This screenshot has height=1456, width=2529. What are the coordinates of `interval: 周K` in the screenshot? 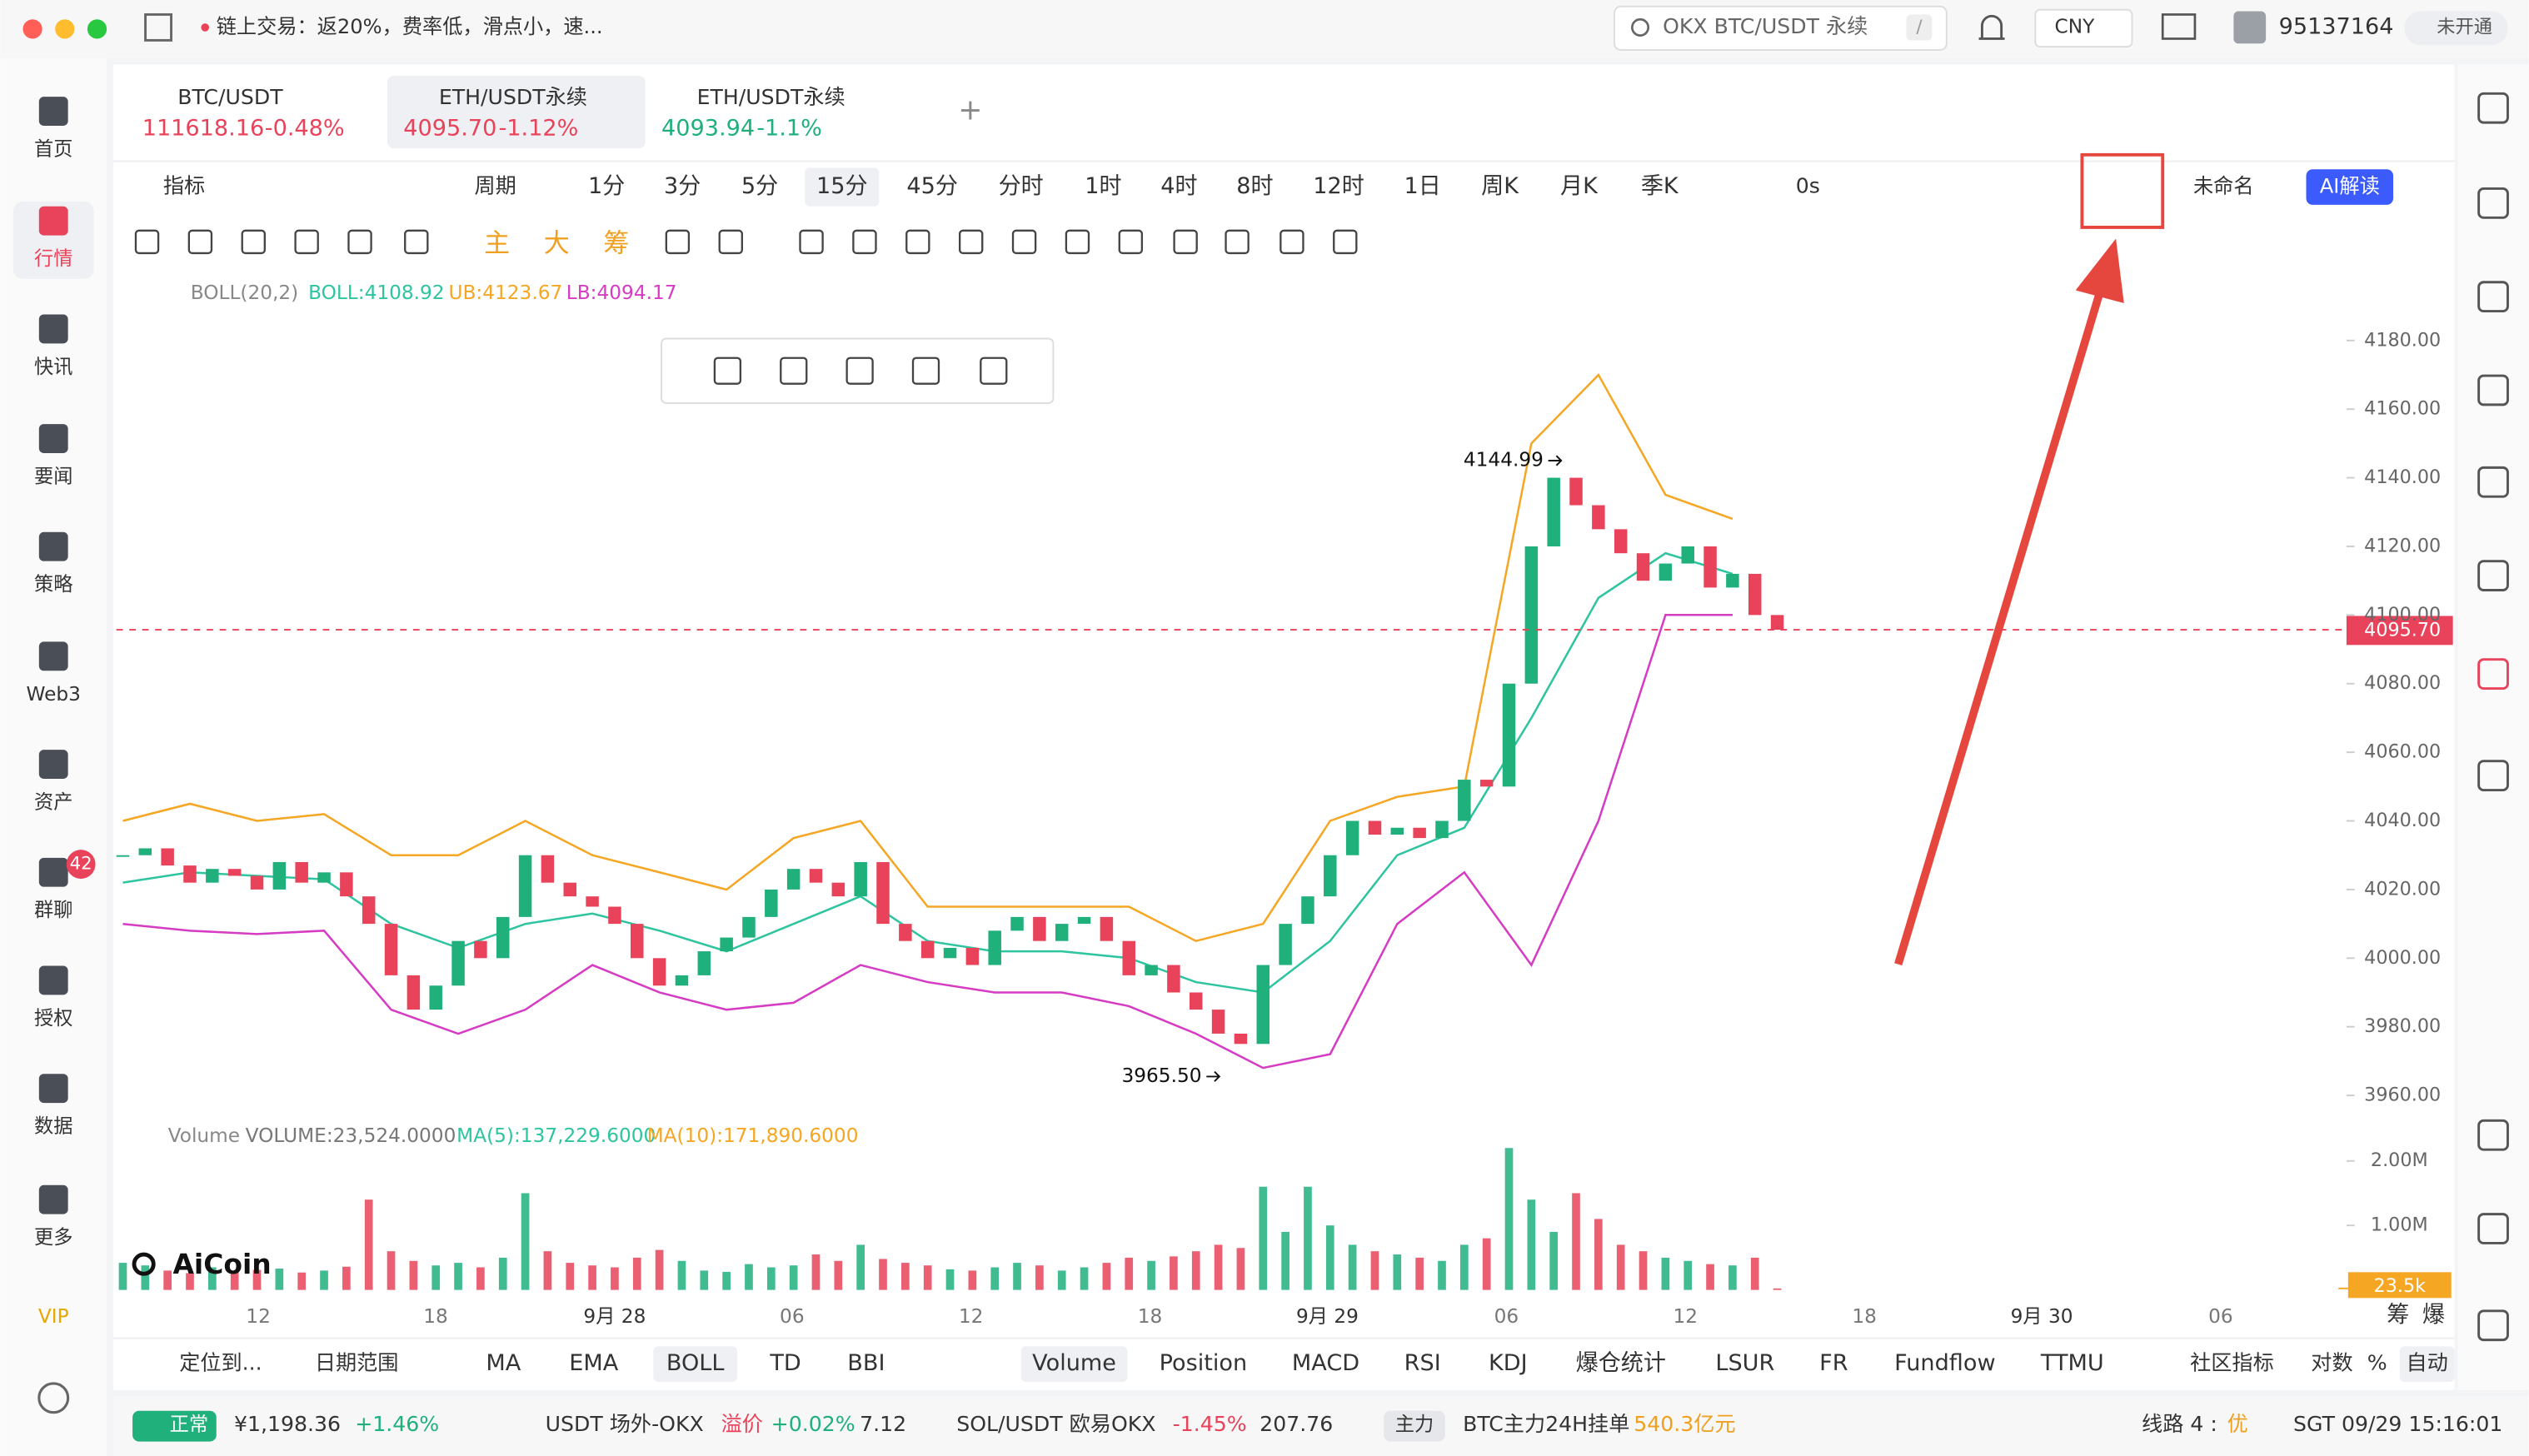 It's located at (1500, 186).